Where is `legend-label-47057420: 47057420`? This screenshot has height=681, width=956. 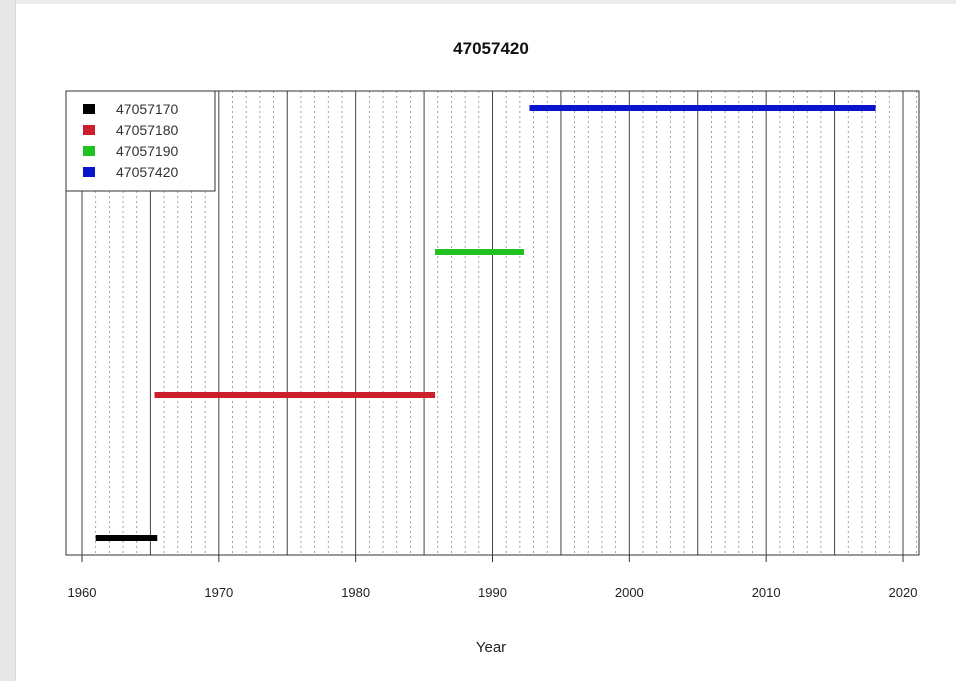 legend-label-47057420: 47057420 is located at coordinates (147, 172).